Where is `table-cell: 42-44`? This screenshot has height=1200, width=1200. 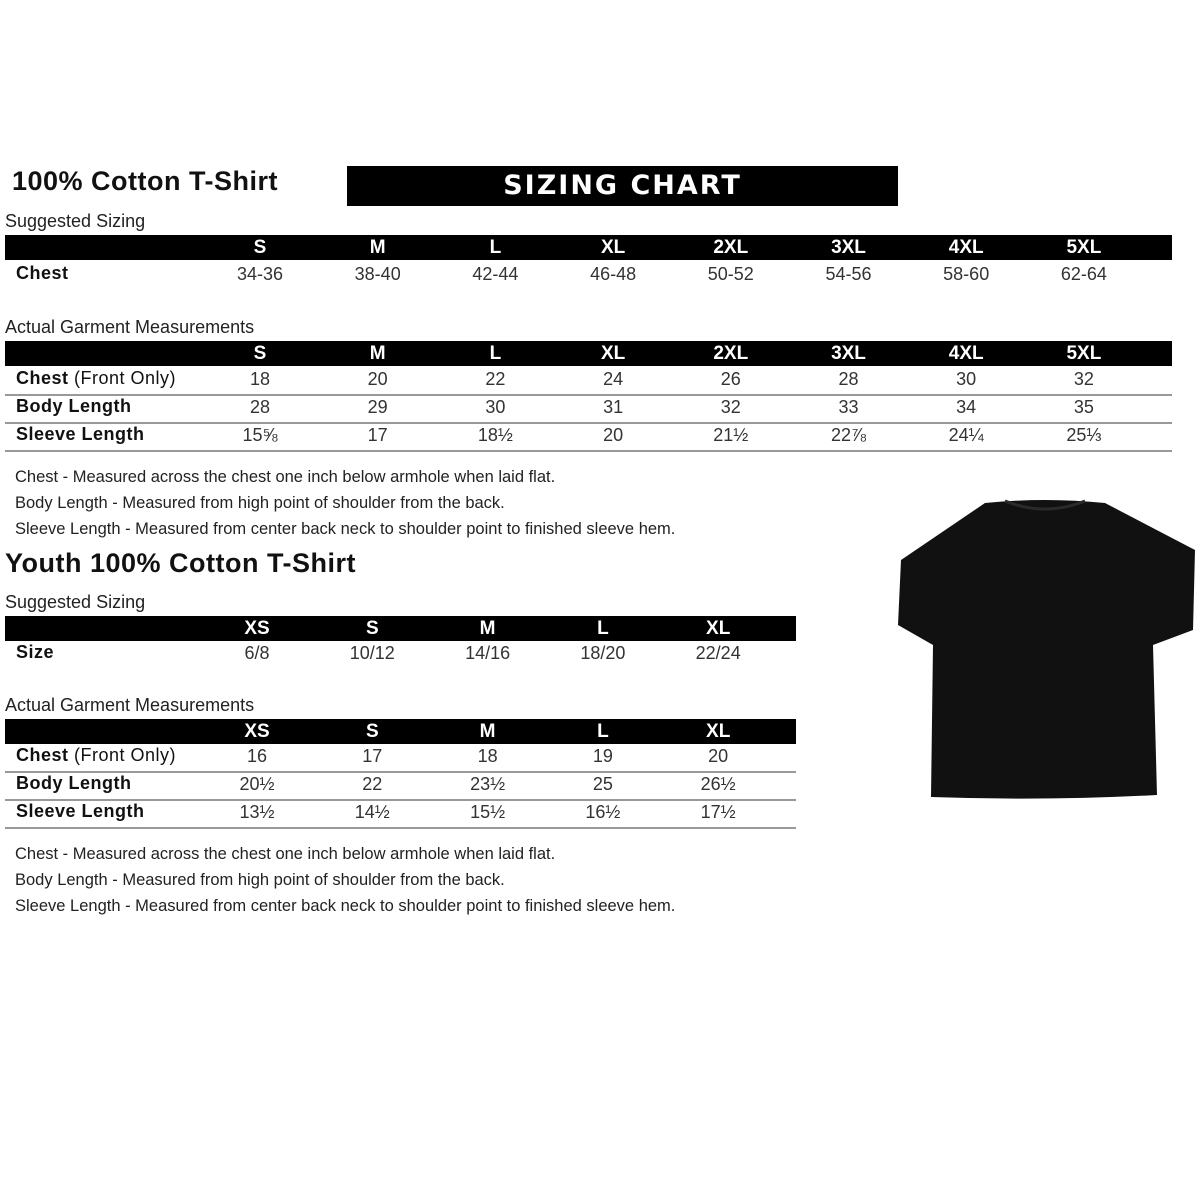 table-cell: 42-44 is located at coordinates (495, 274).